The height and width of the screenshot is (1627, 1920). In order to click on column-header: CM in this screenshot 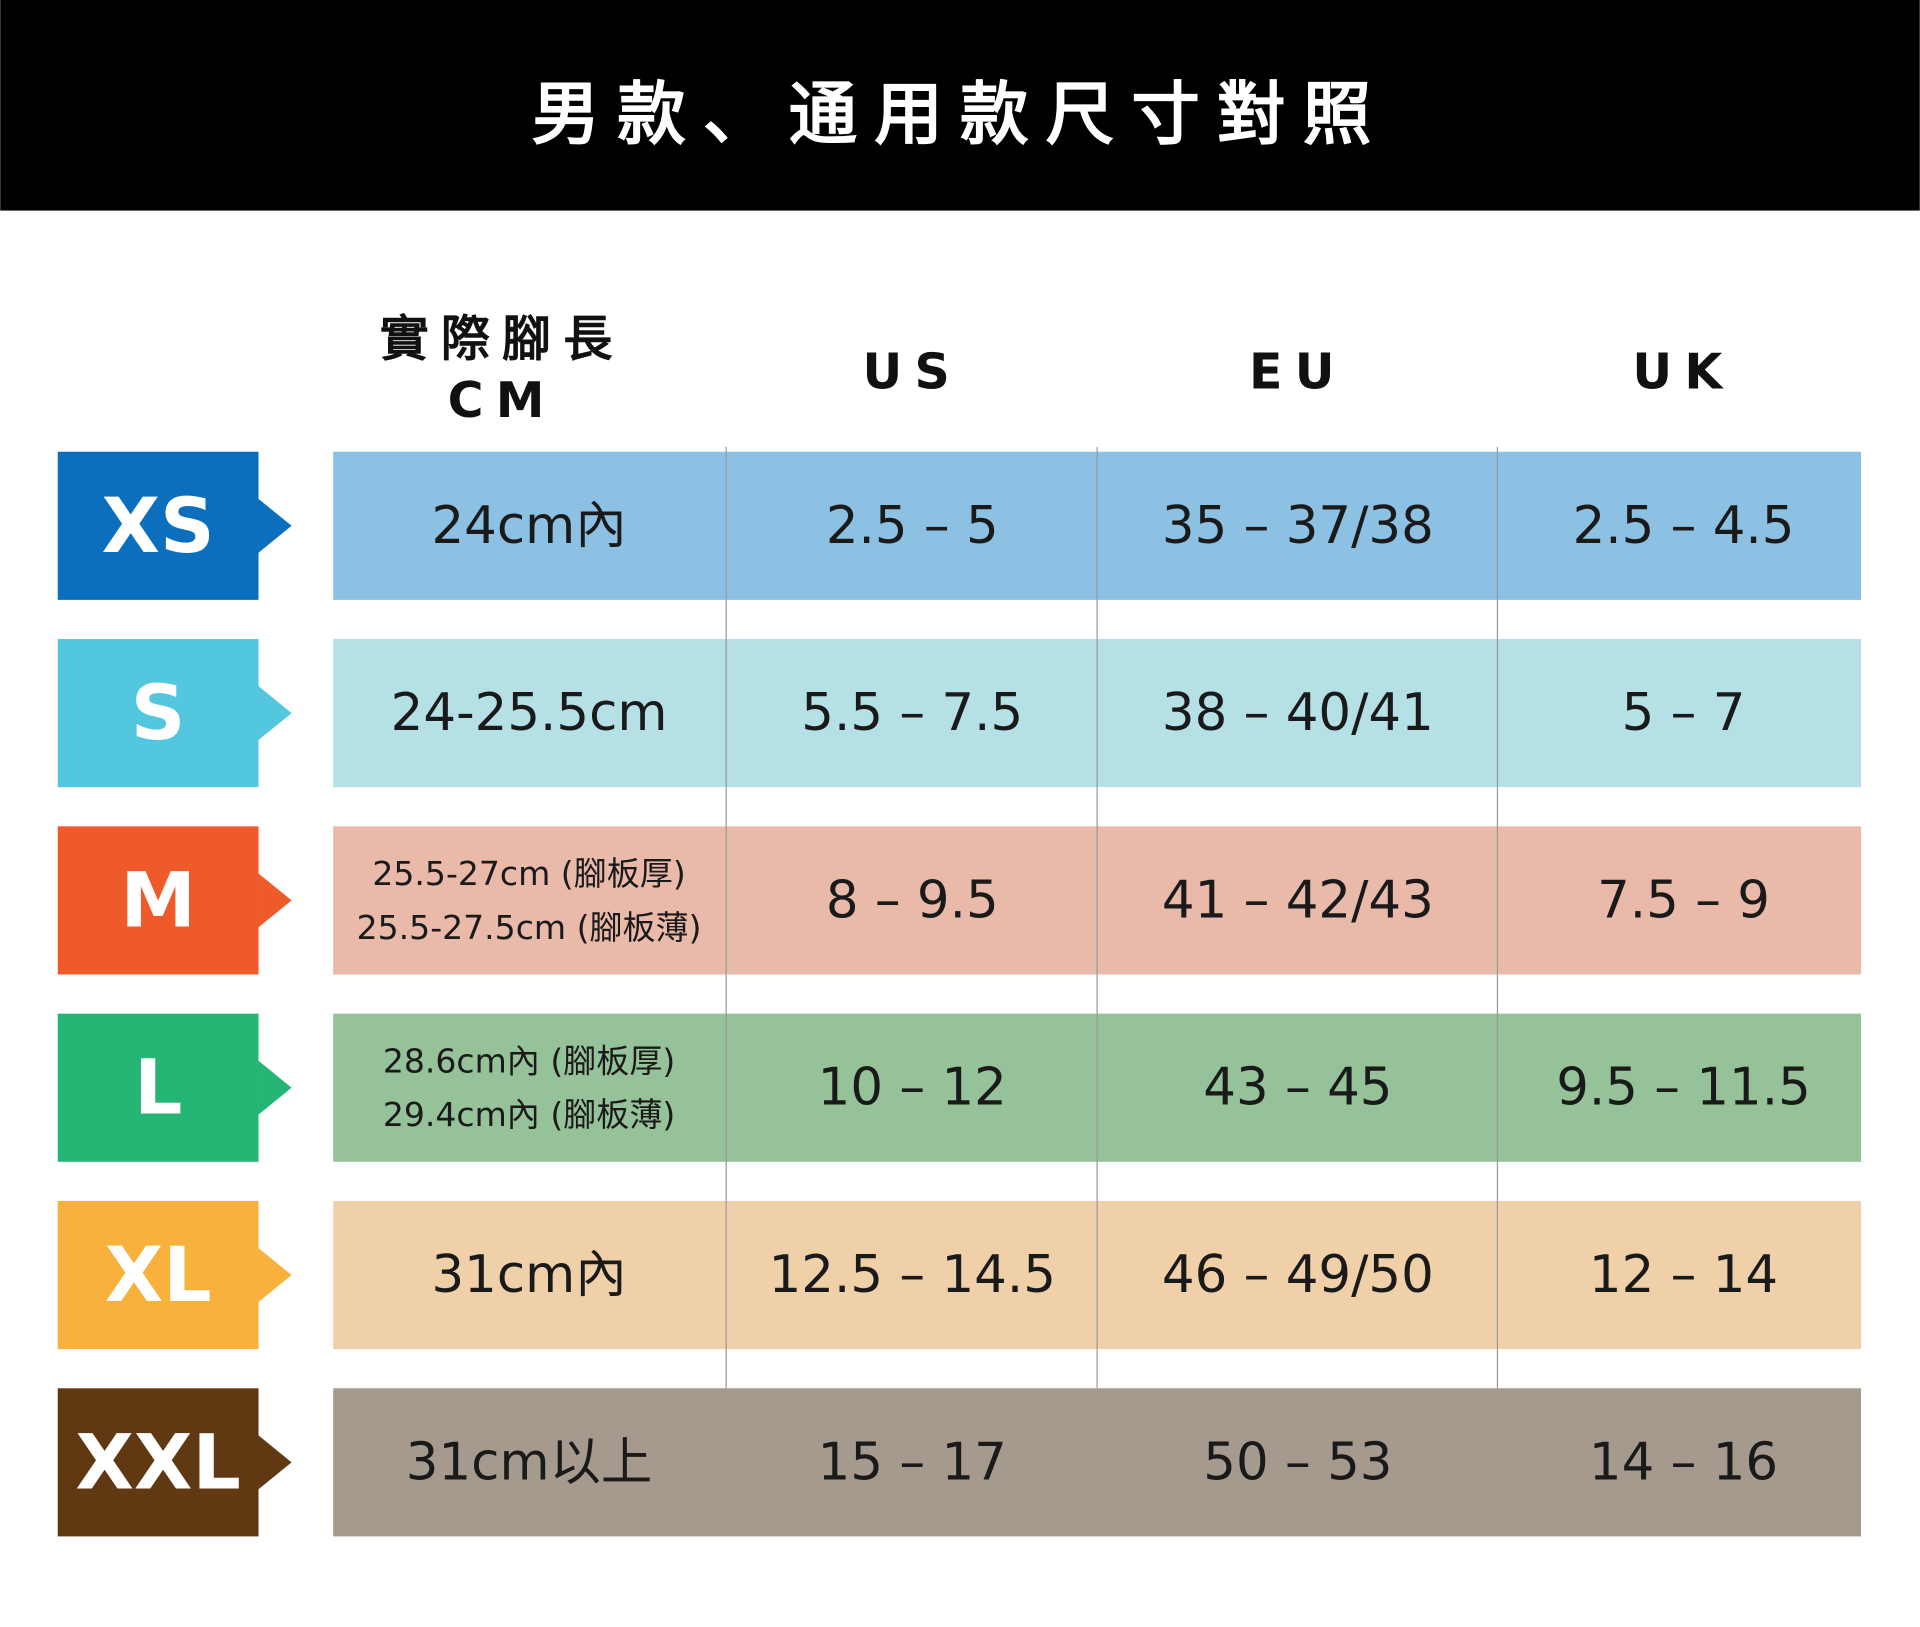, I will do `click(502, 400)`.